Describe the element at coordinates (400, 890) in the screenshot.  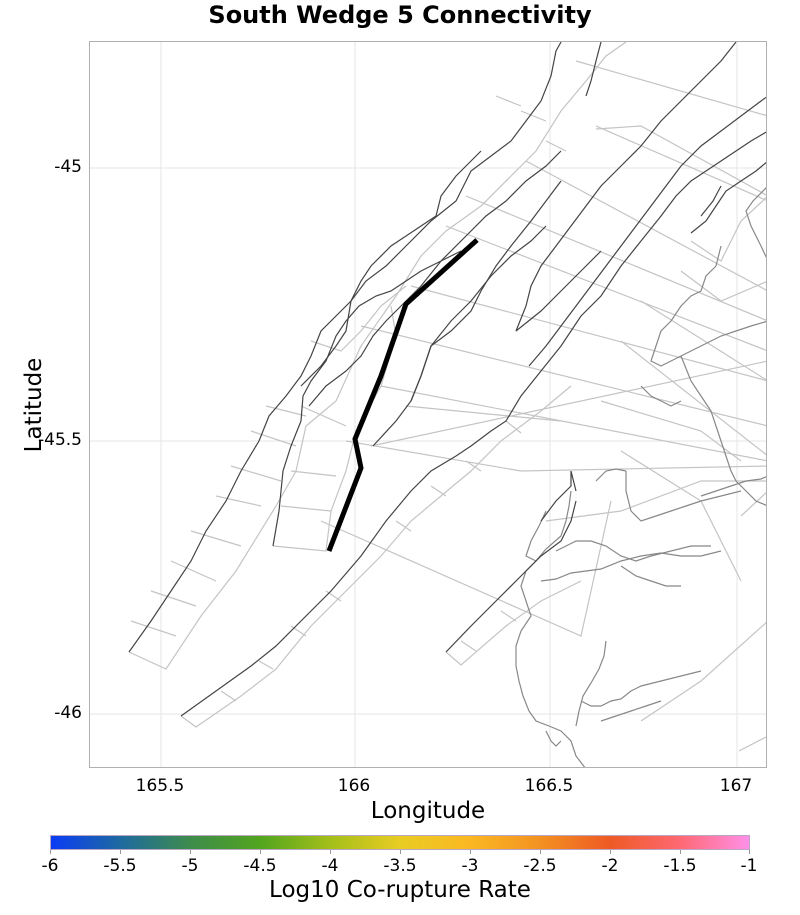
I see `colorbar-label: Log10 Co-rupture Rate` at that location.